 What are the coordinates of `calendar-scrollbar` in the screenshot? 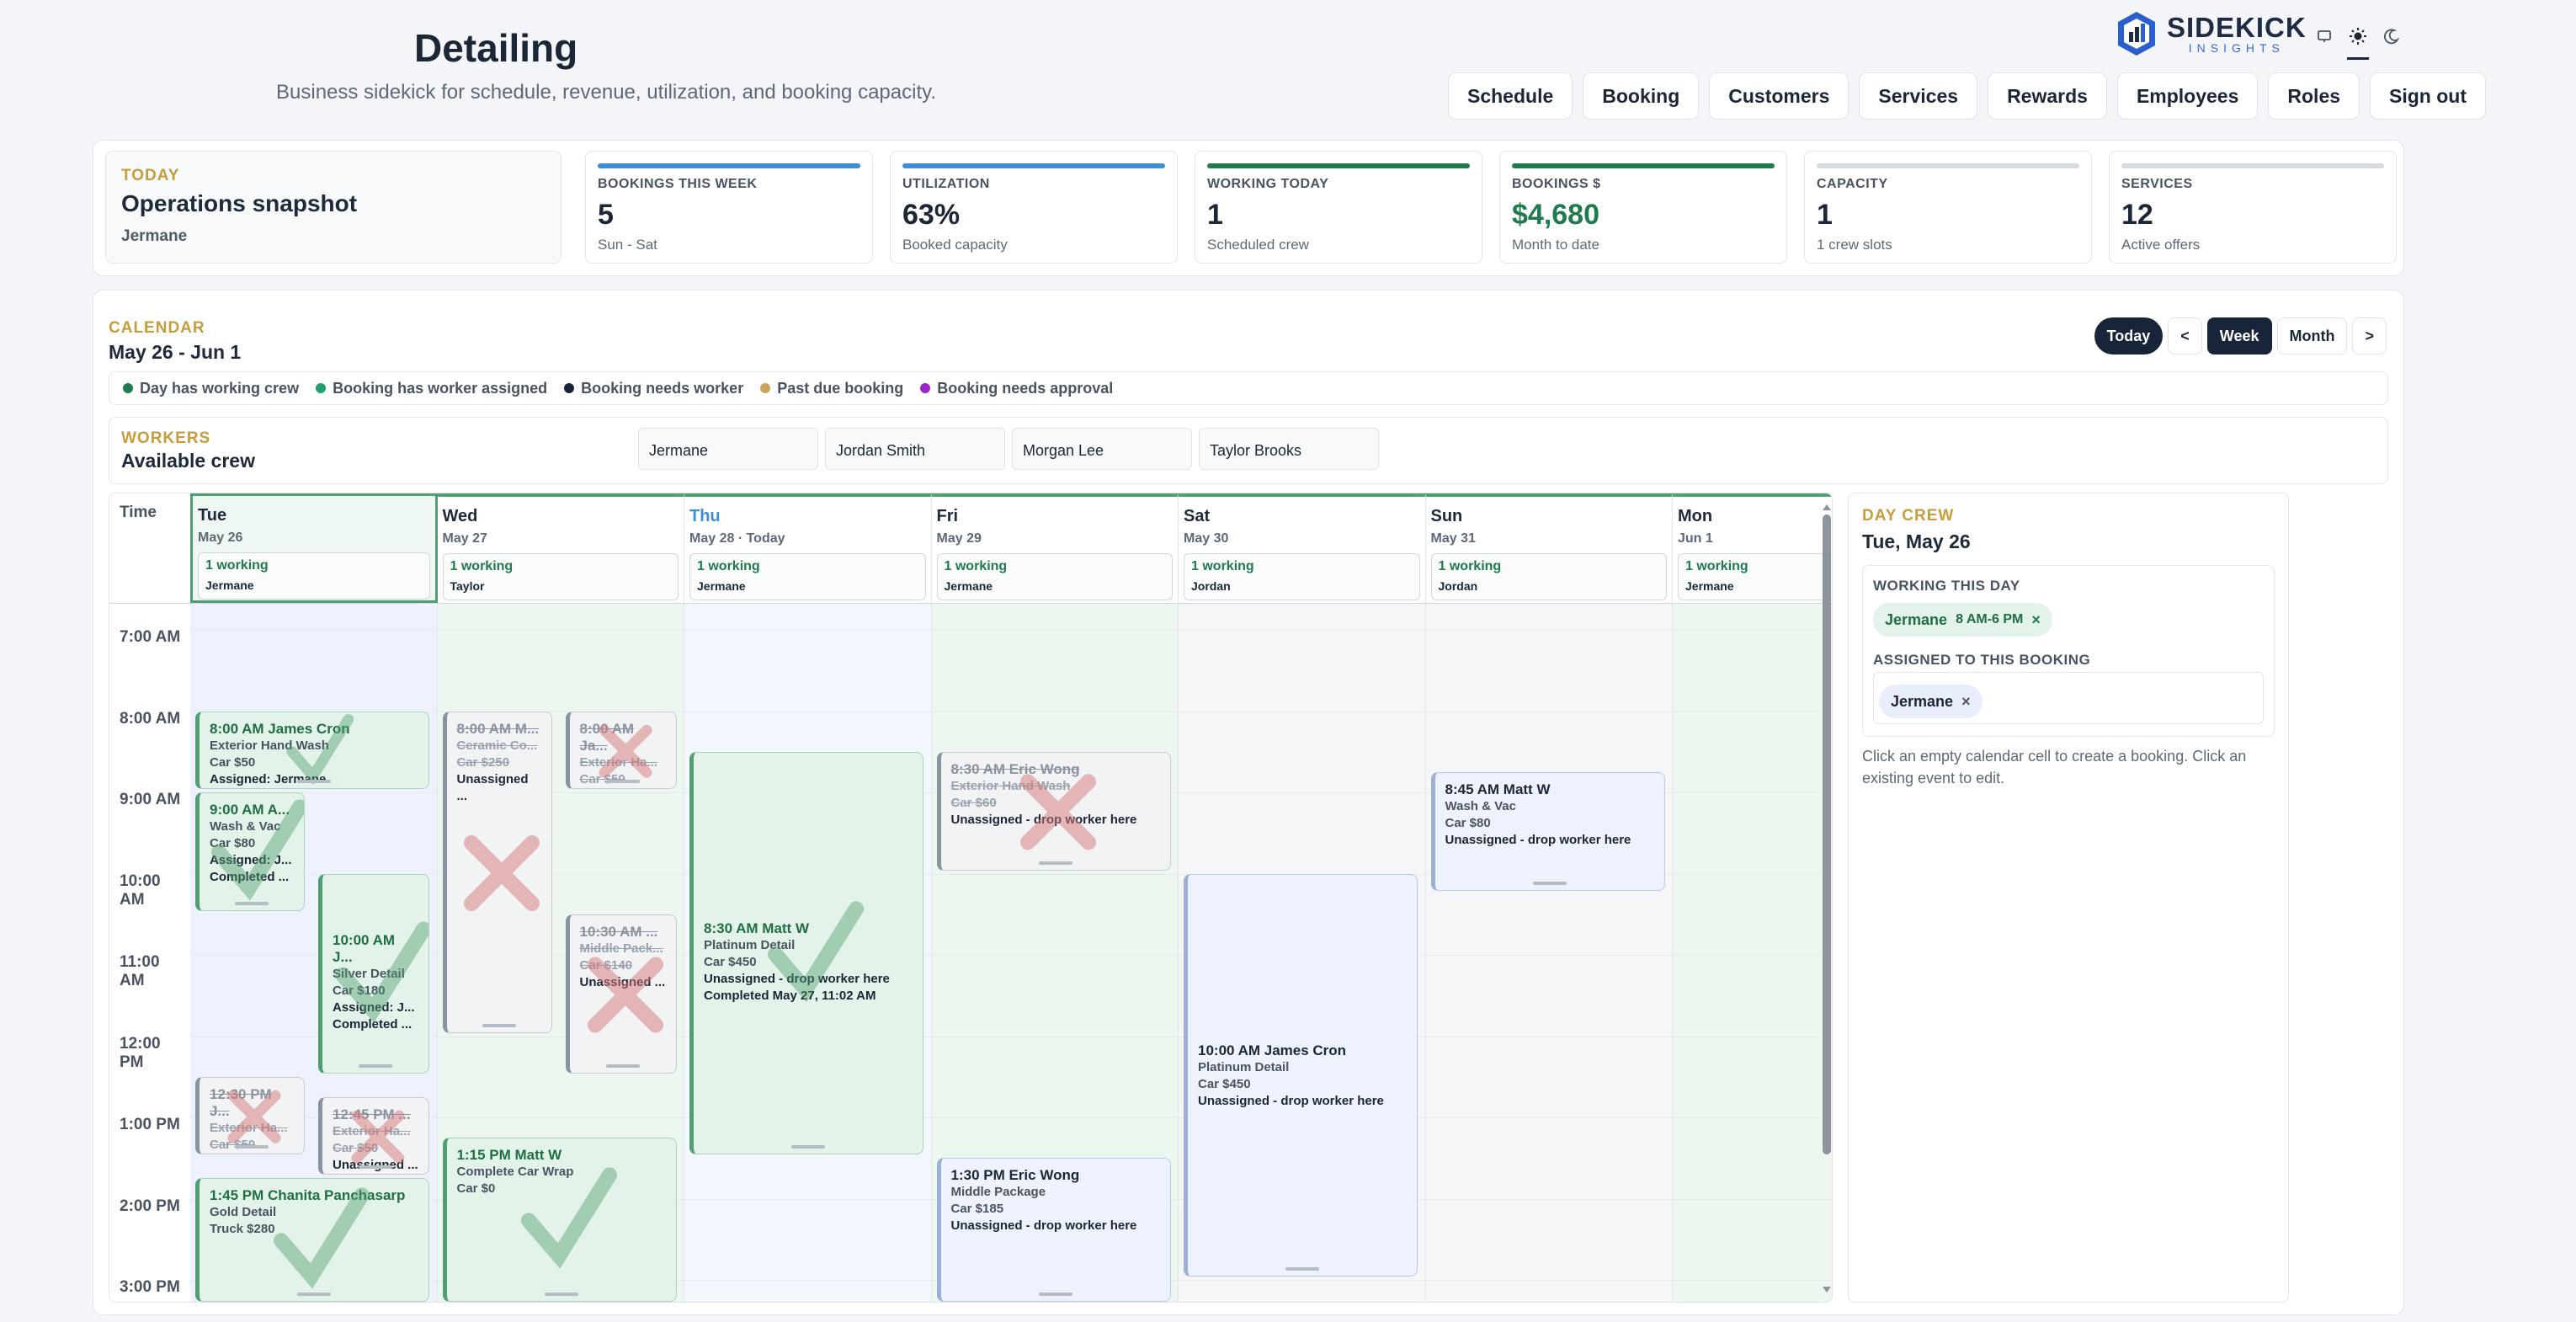 It's located at (1827, 899).